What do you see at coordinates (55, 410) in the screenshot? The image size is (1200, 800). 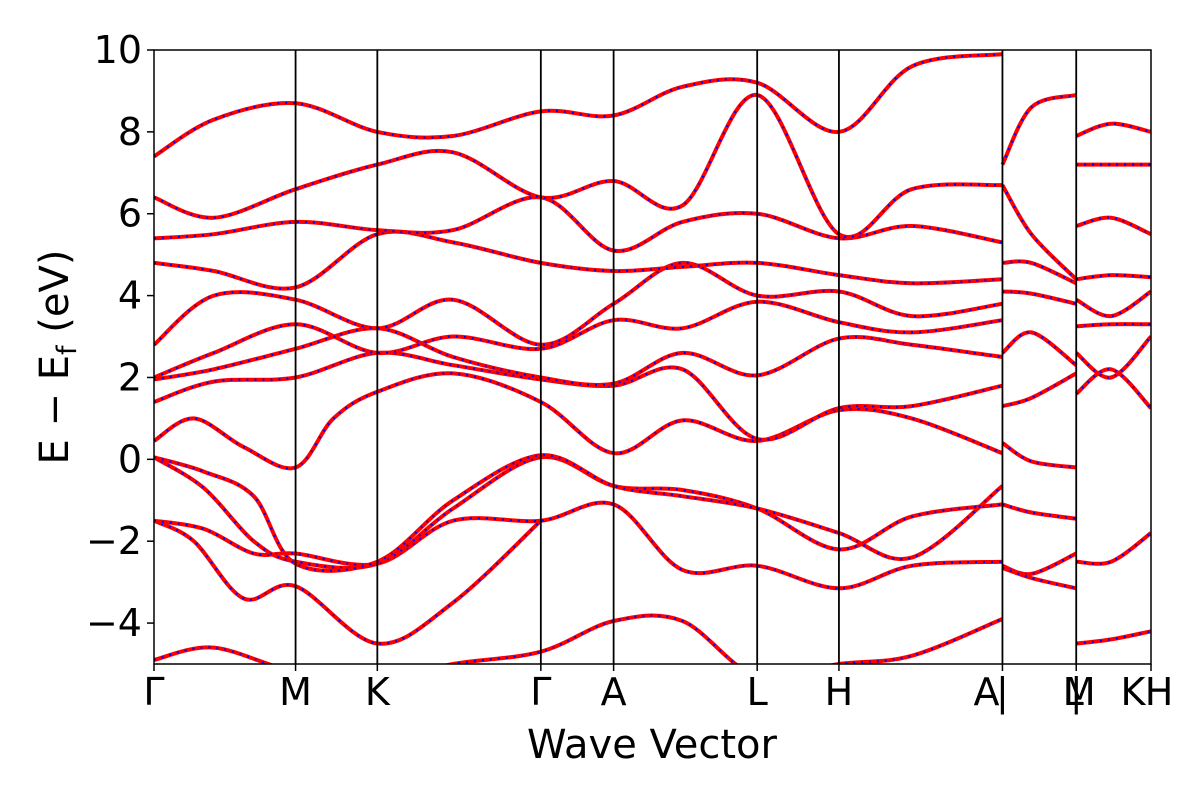 I see `y-axis-title-main: E − E` at bounding box center [55, 410].